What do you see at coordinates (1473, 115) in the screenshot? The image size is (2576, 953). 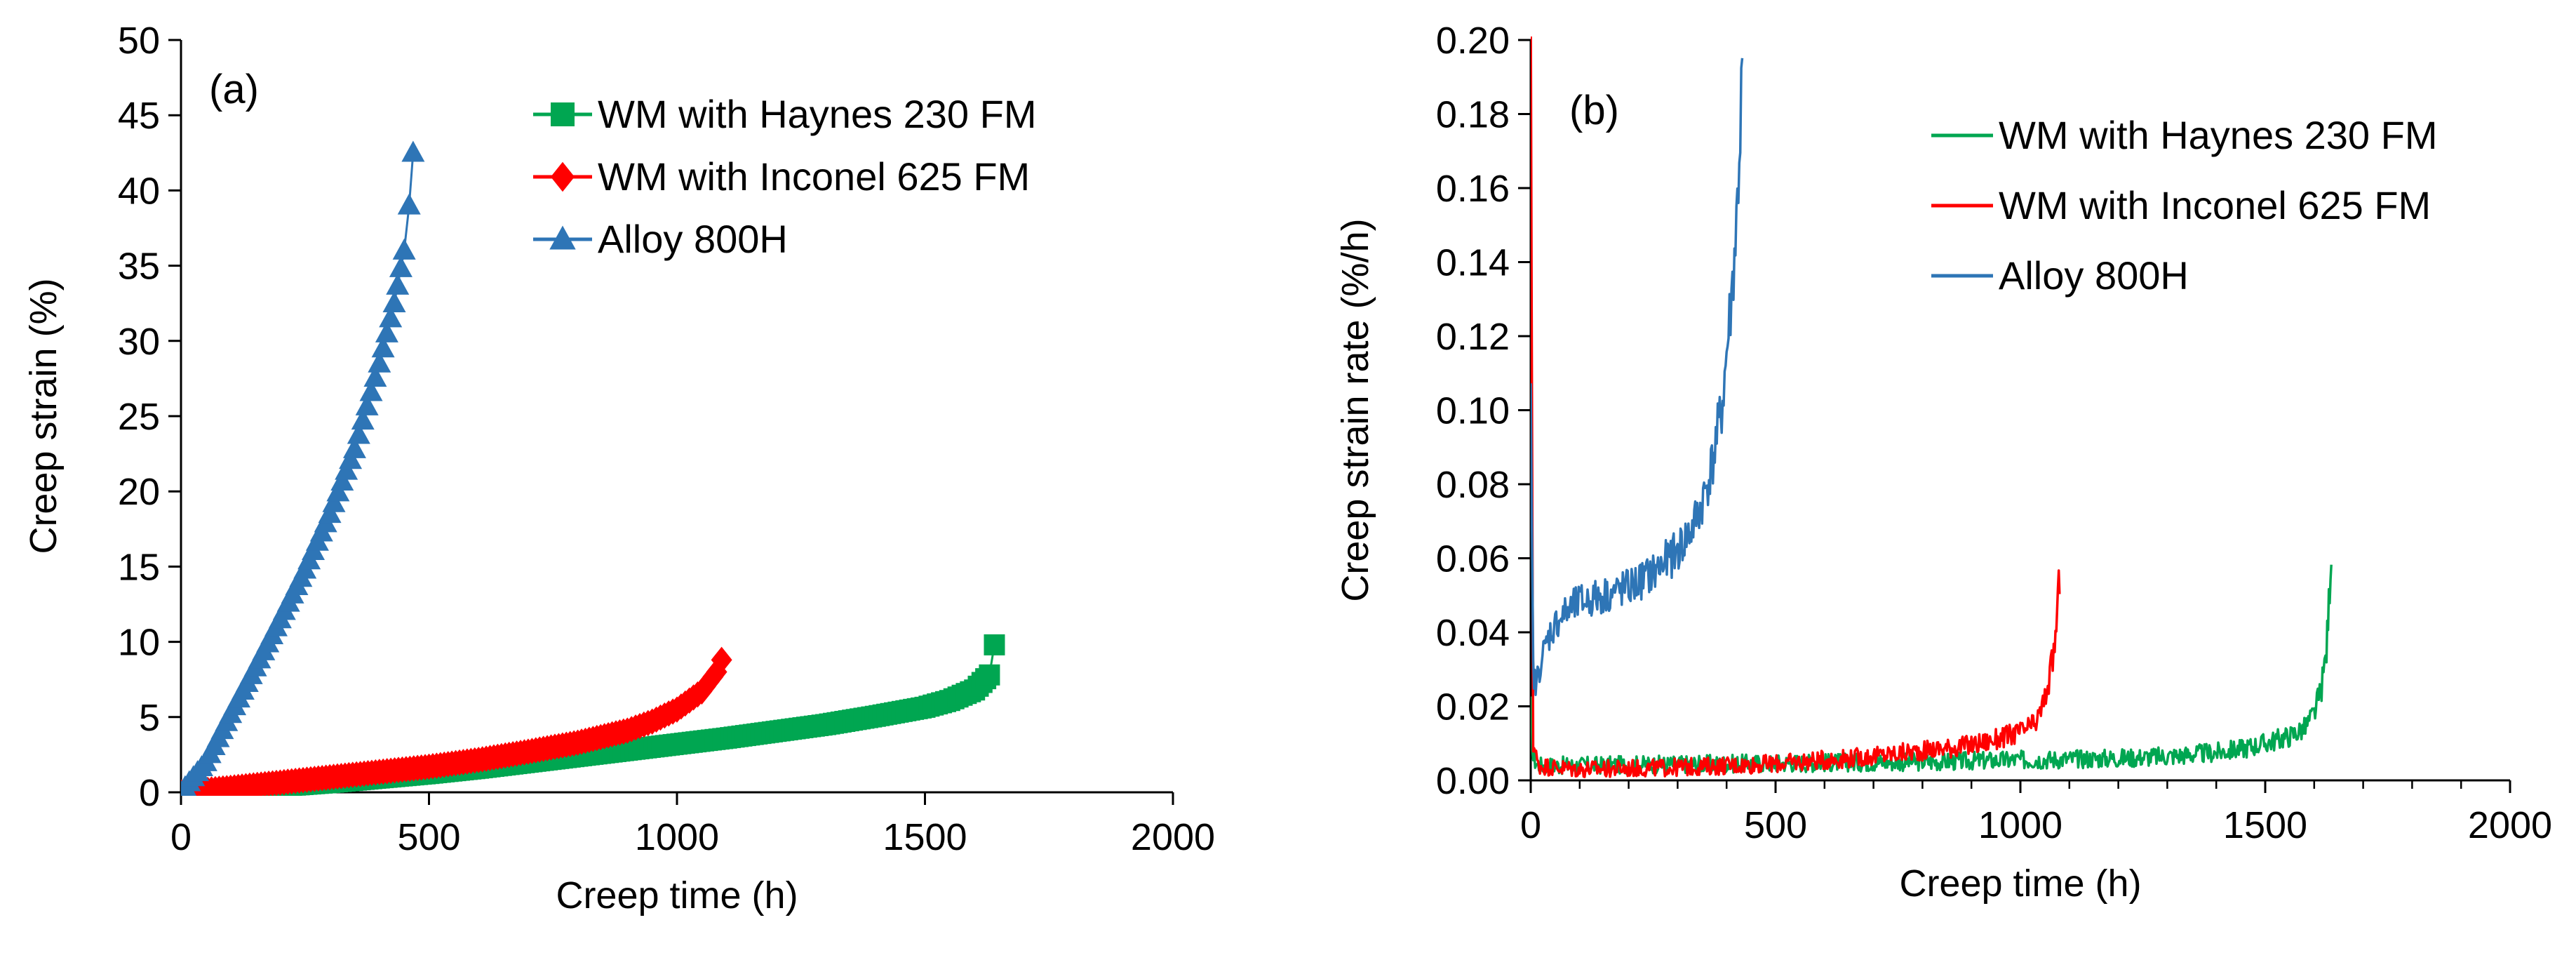 I see `y-tick-label: 0.18` at bounding box center [1473, 115].